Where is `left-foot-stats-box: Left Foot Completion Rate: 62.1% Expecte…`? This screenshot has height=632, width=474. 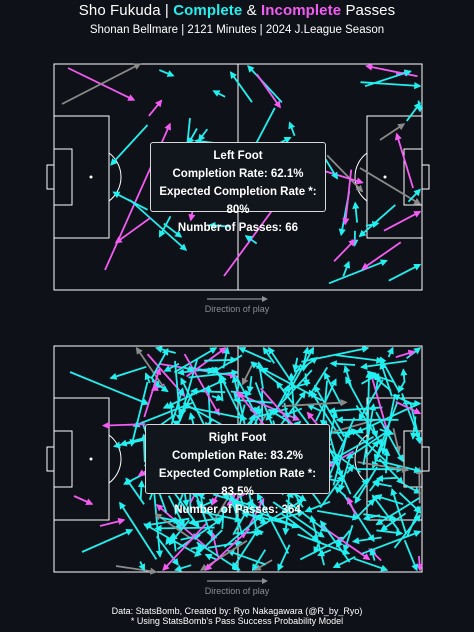
left-foot-stats-box: Left Foot Completion Rate: 62.1% Expecte… is located at coordinates (238, 188).